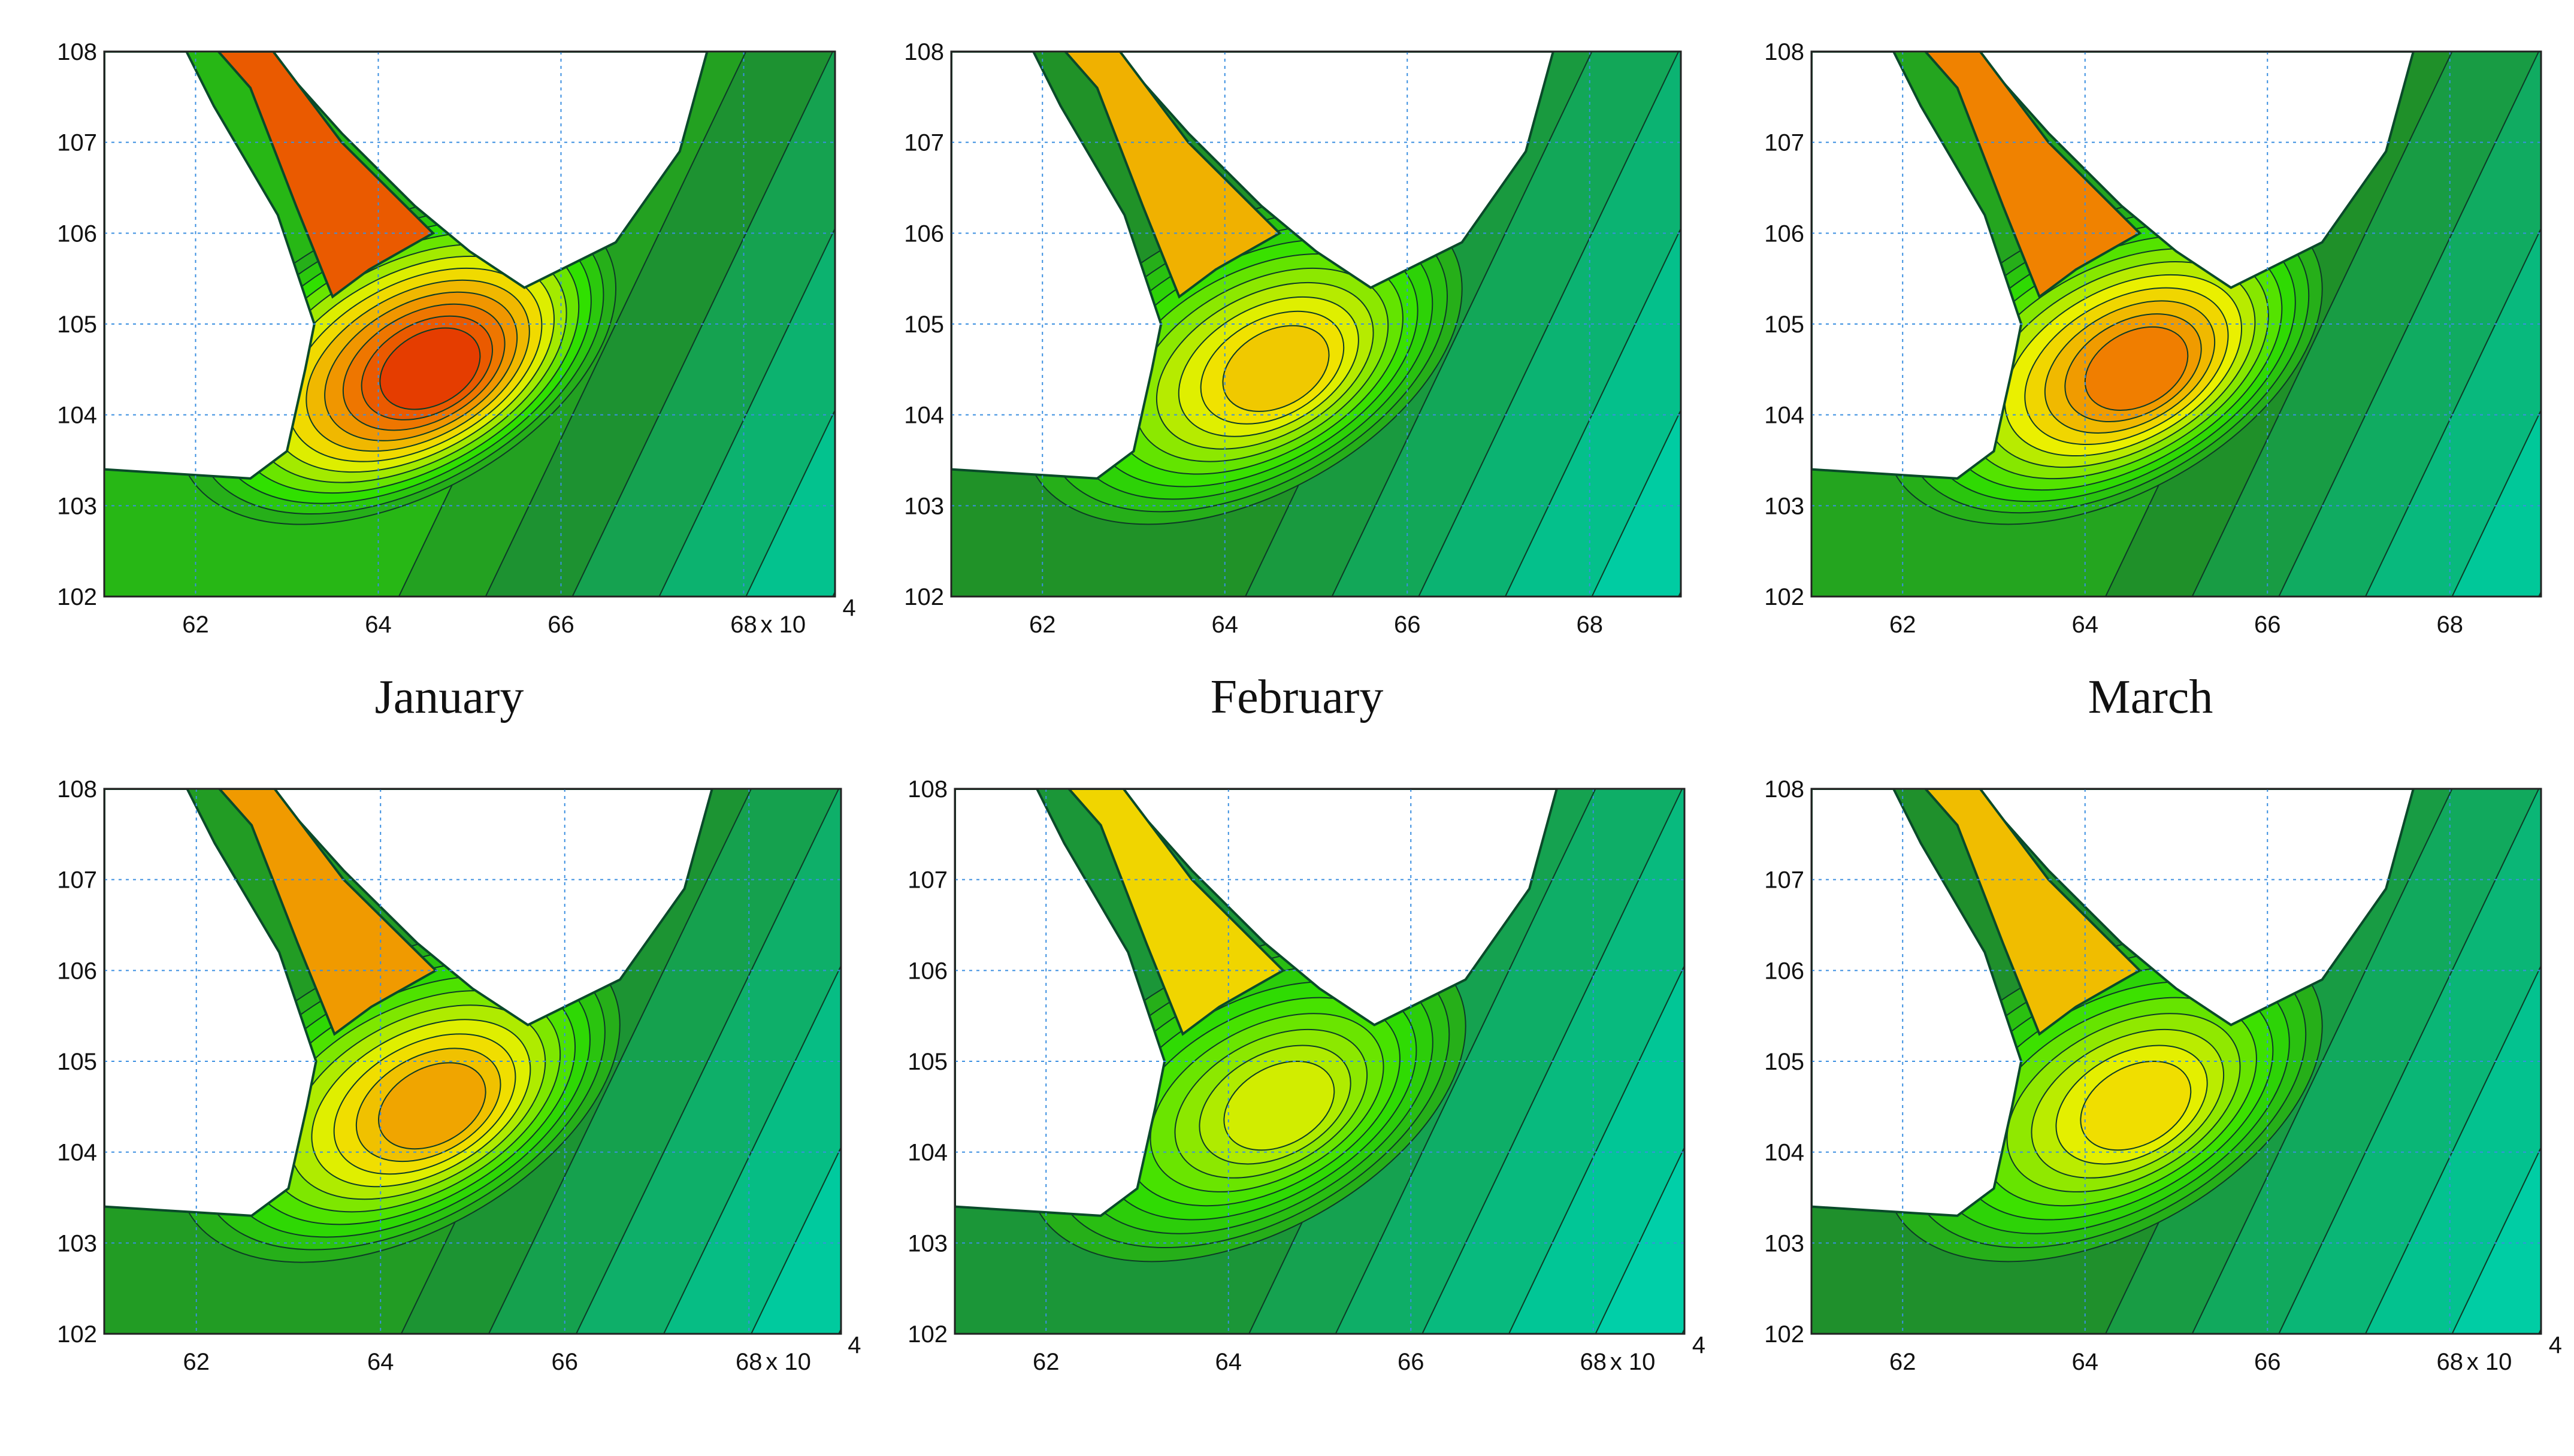 Image resolution: width=2574 pixels, height=1456 pixels. What do you see at coordinates (449, 697) in the screenshot?
I see `panel-caption: January` at bounding box center [449, 697].